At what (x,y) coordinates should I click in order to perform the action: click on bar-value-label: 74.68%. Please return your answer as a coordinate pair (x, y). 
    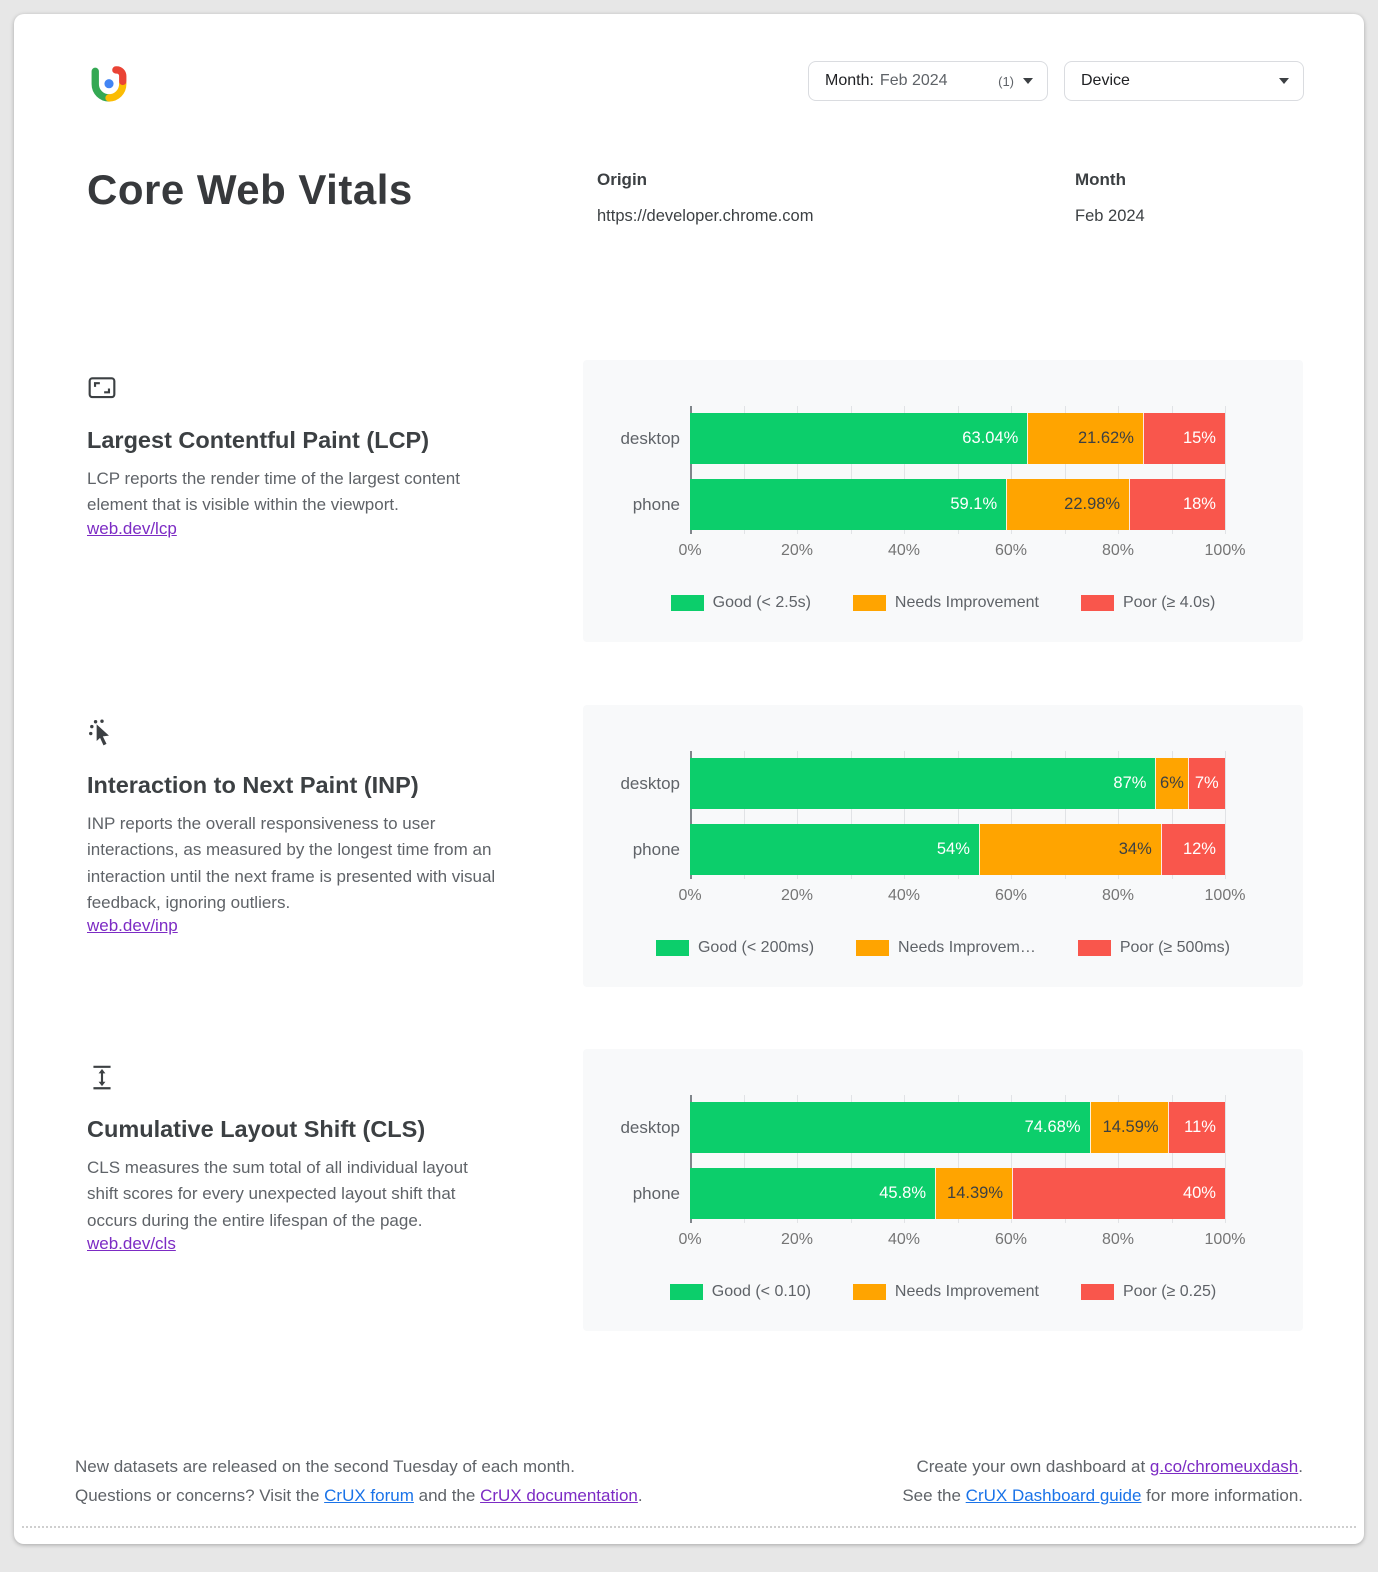
    Looking at the image, I should click on (1052, 1127).